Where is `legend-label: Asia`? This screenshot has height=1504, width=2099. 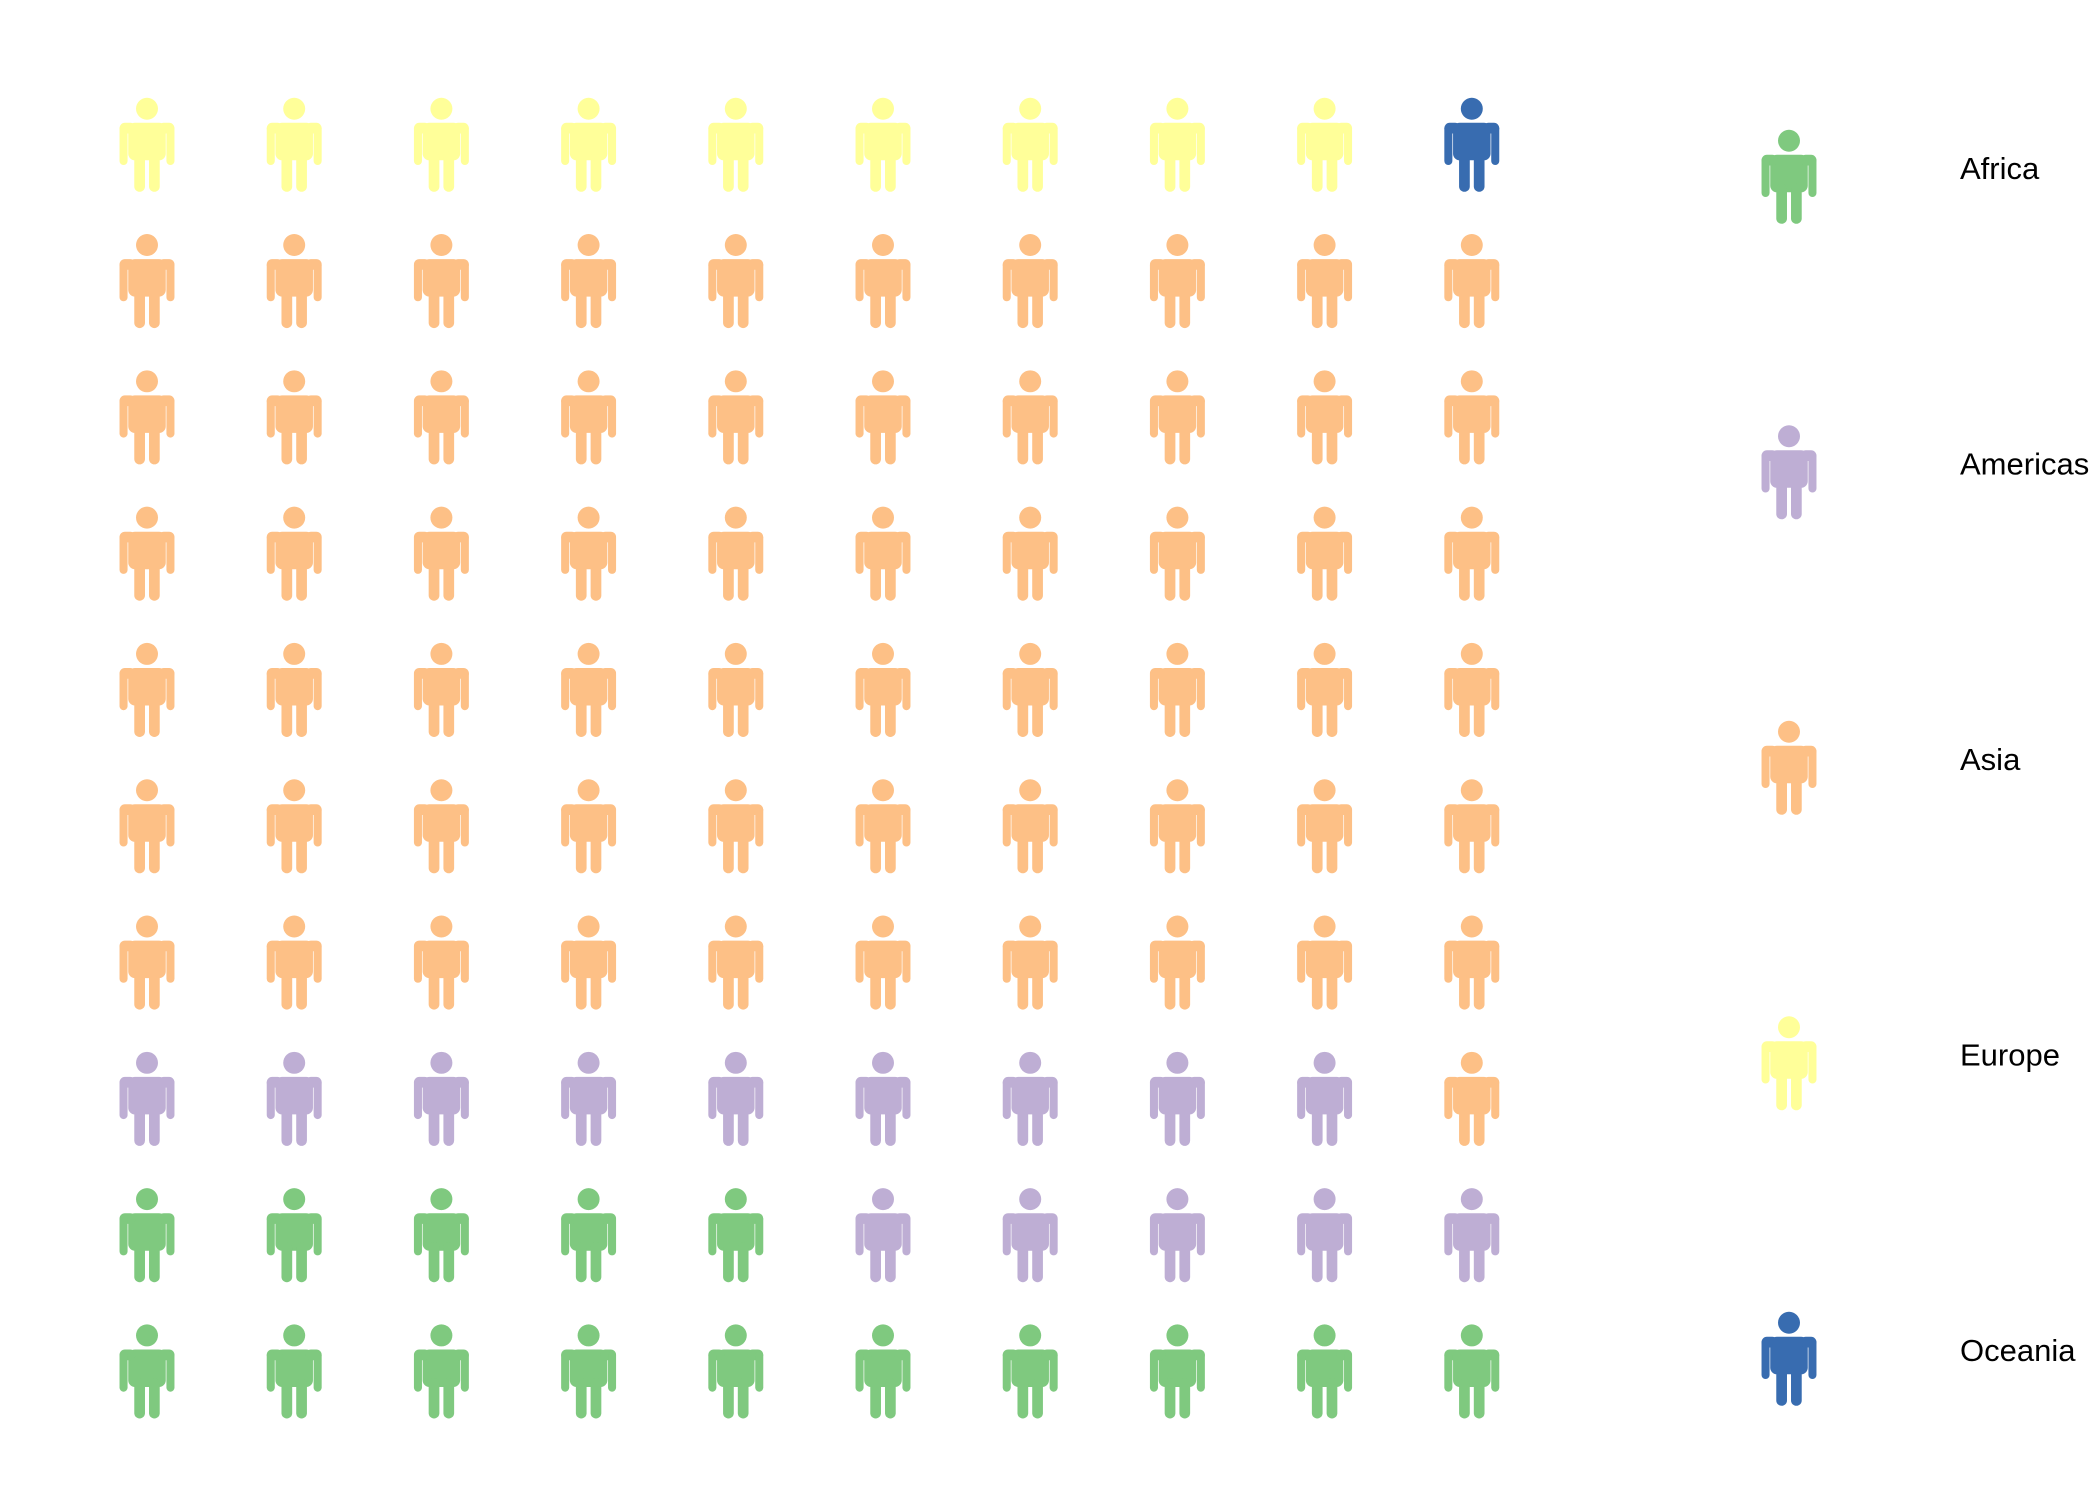 legend-label: Asia is located at coordinates (1990, 759).